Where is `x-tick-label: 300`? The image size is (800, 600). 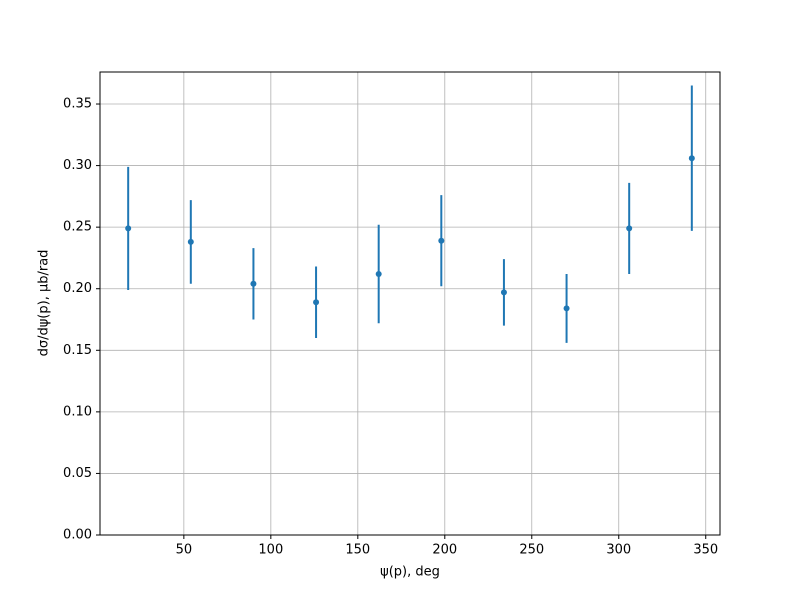 x-tick-label: 300 is located at coordinates (618, 550).